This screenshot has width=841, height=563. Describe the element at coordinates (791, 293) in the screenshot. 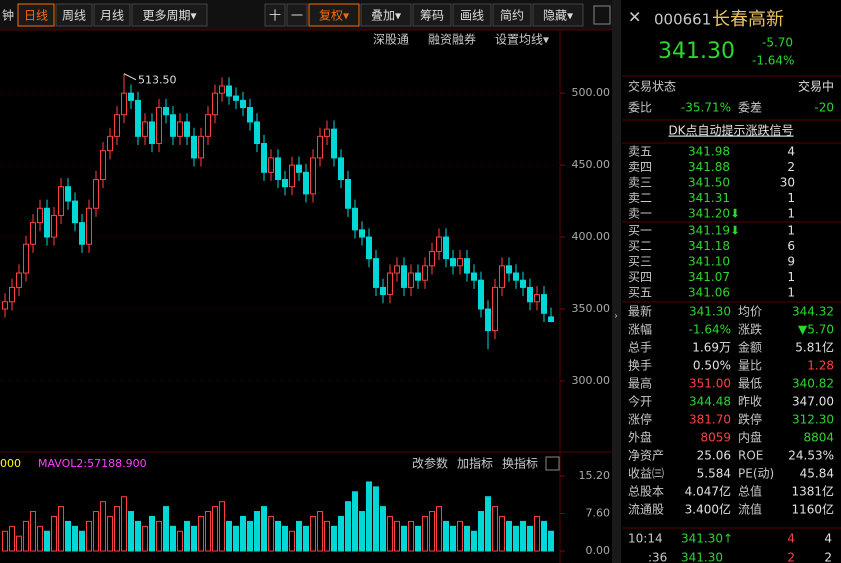

I see `book-volume: 1` at that location.